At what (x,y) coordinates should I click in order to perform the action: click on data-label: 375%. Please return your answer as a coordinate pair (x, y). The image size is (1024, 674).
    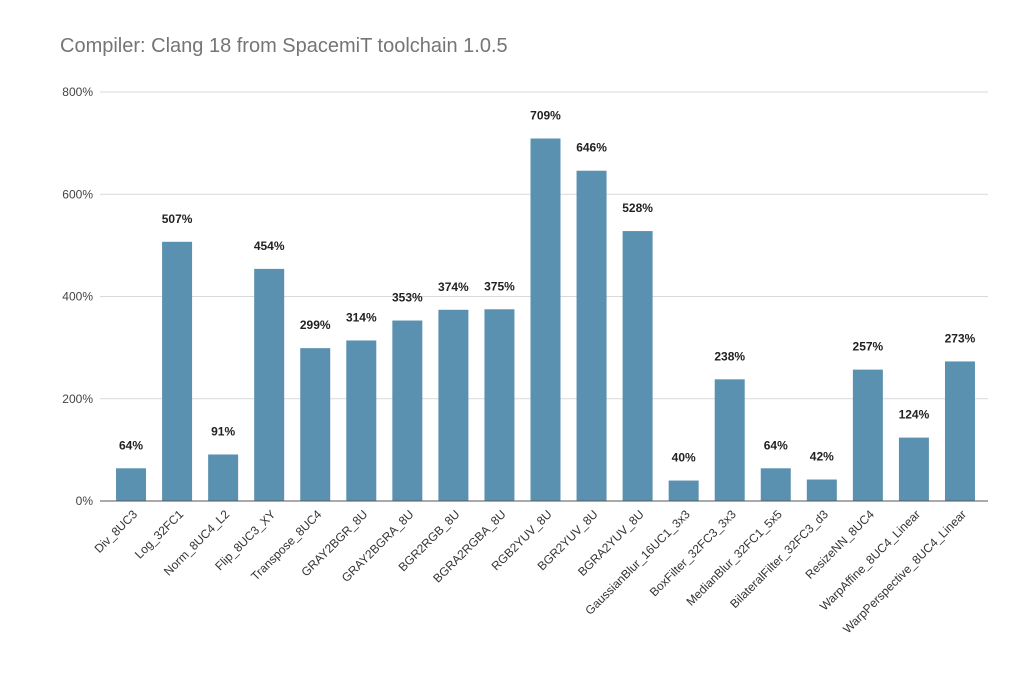
    Looking at the image, I should click on (499, 286).